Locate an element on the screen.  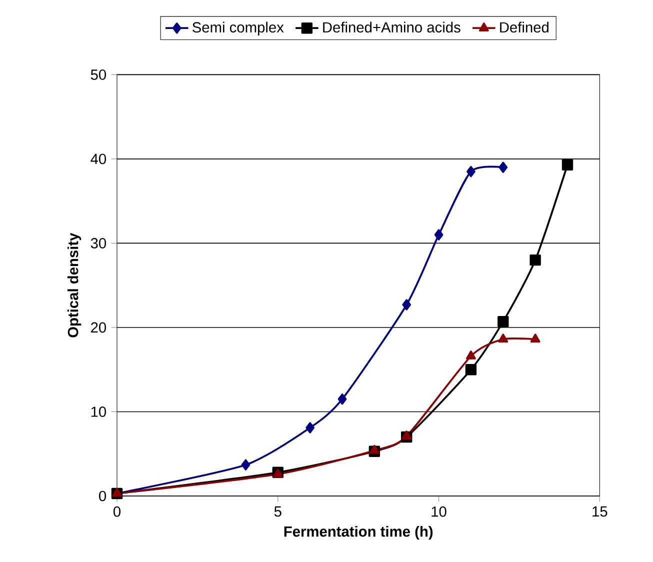
y-tick-label: 10 is located at coordinates (98, 411).